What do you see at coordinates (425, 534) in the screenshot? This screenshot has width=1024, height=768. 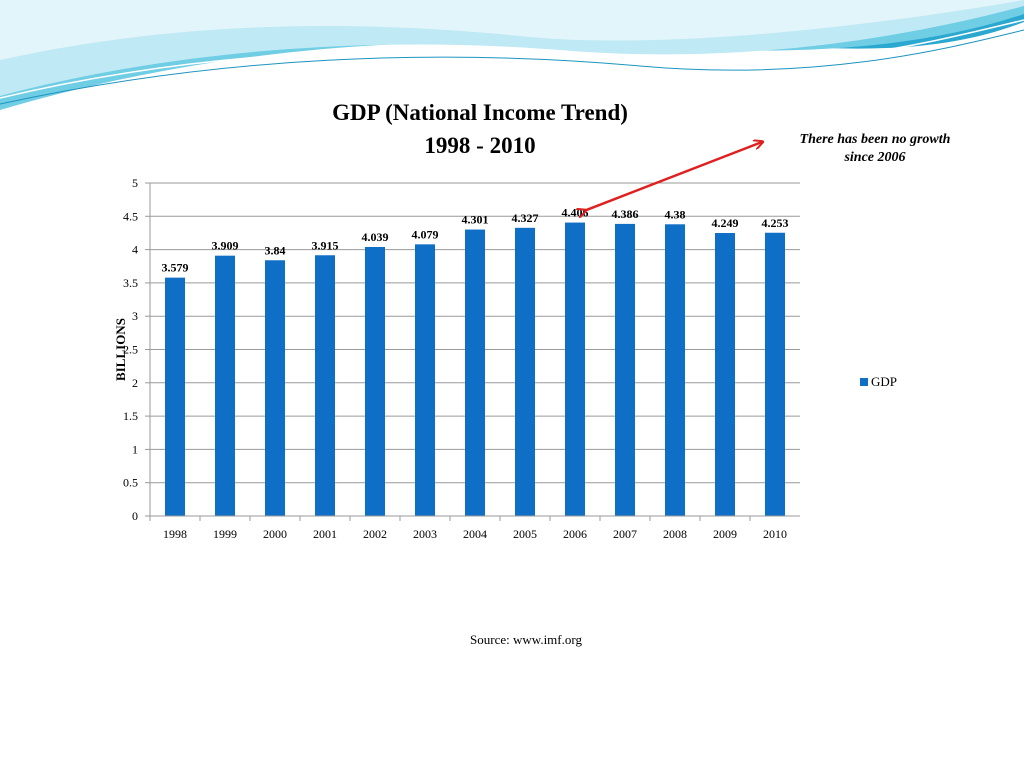 I see `x-tick-label-2003: 2003` at bounding box center [425, 534].